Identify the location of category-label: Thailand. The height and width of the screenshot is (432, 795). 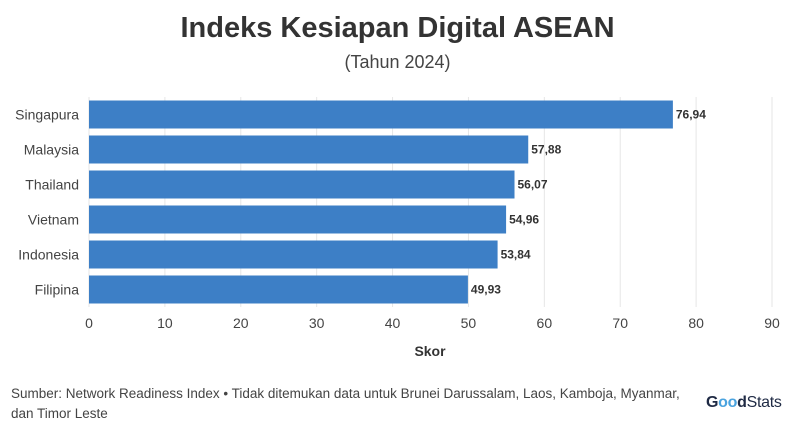
(52, 185).